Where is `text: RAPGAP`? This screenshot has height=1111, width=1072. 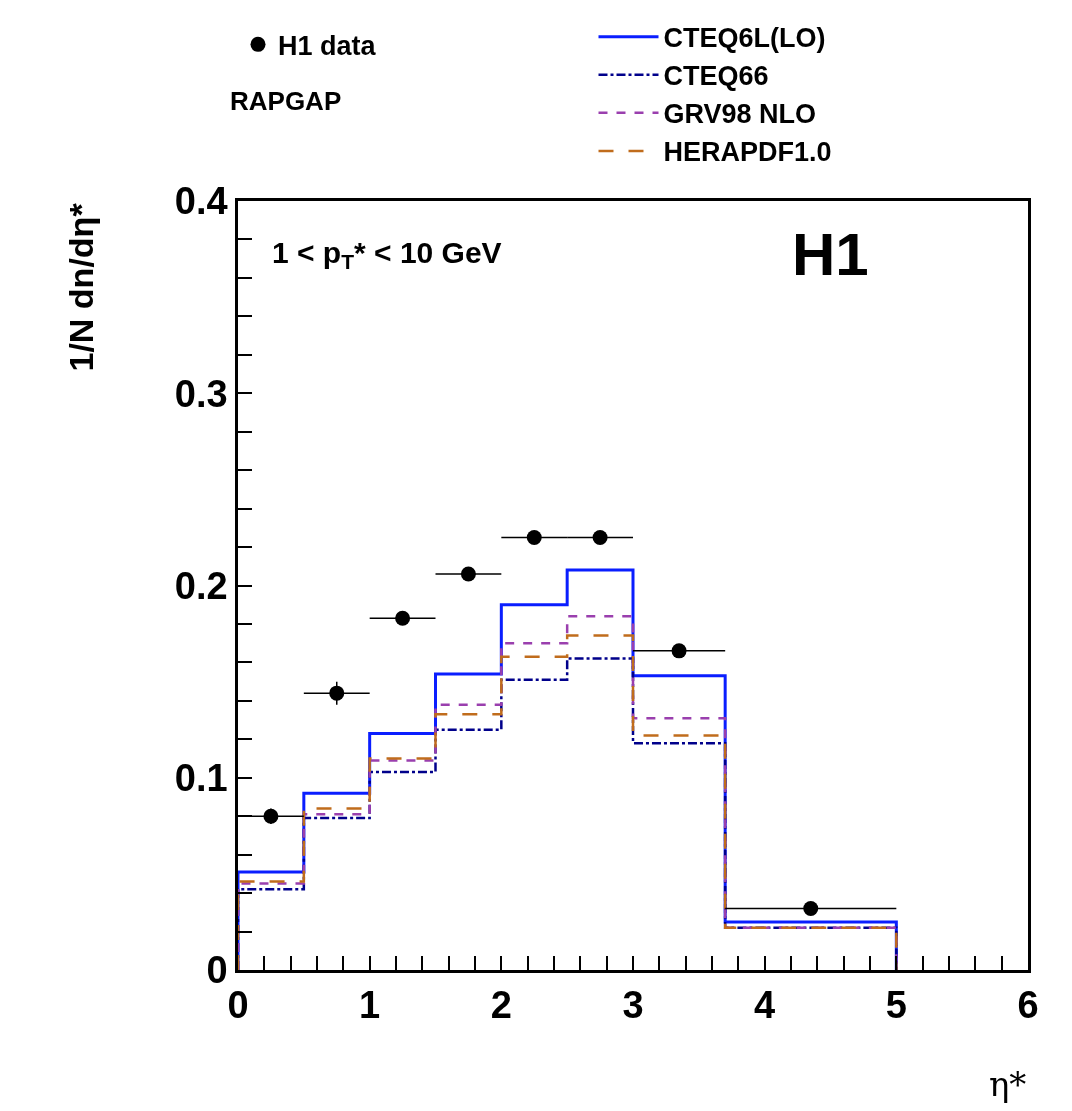 text: RAPGAP is located at coordinates (286, 101).